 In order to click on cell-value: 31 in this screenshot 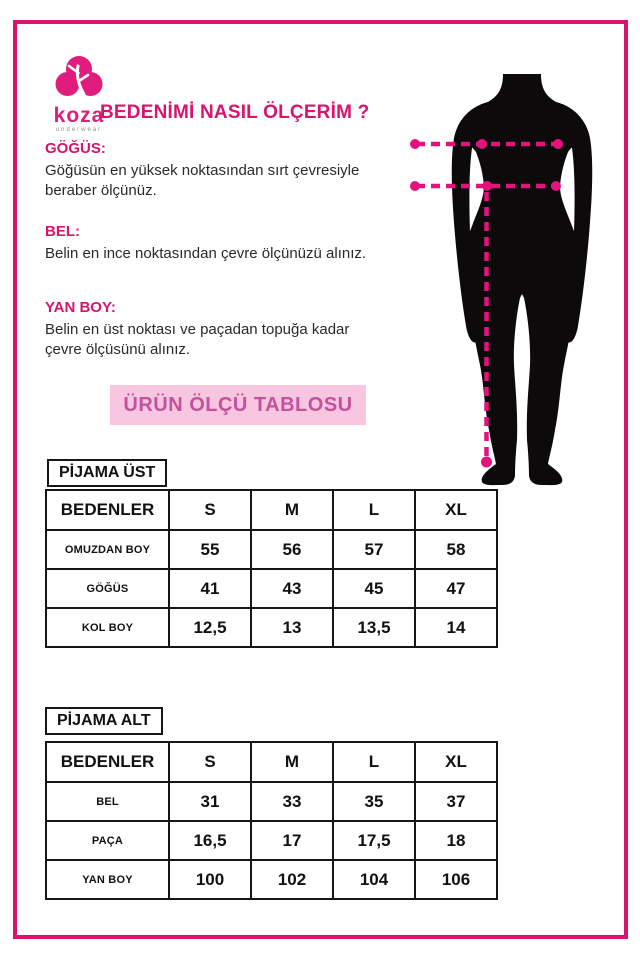, I will do `click(210, 801)`.